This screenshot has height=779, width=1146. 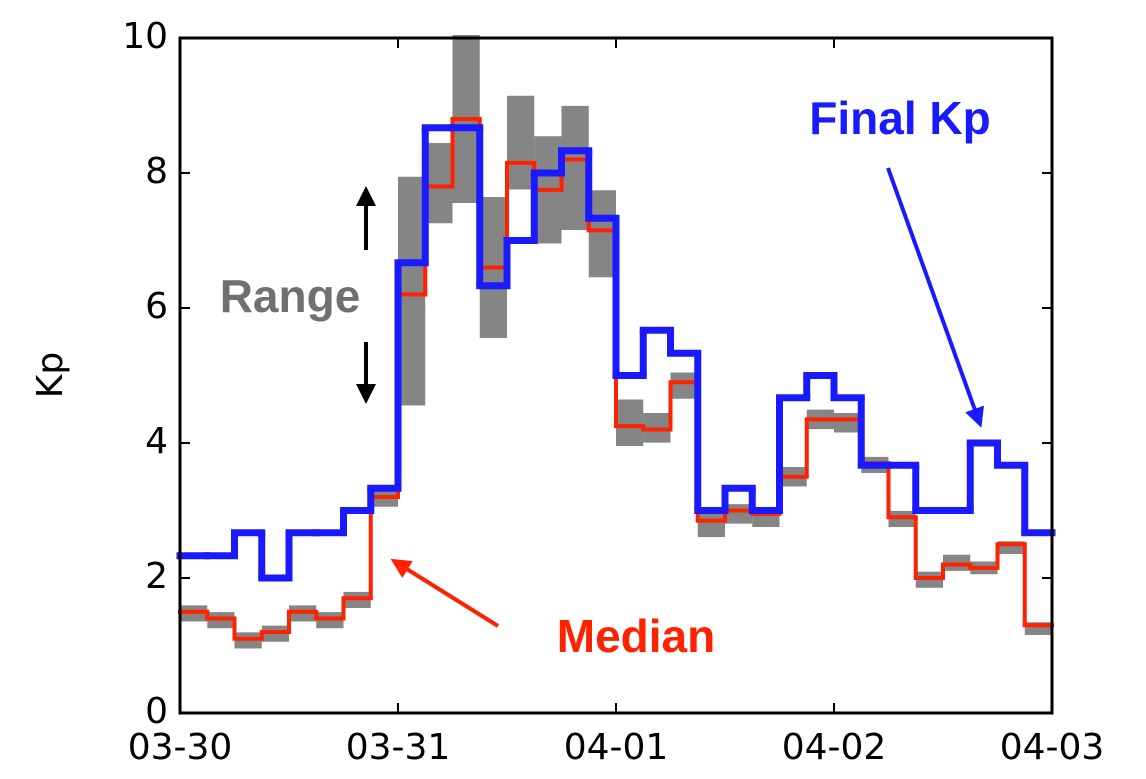 What do you see at coordinates (1052, 747) in the screenshot?
I see `x-tick-label: 04-03` at bounding box center [1052, 747].